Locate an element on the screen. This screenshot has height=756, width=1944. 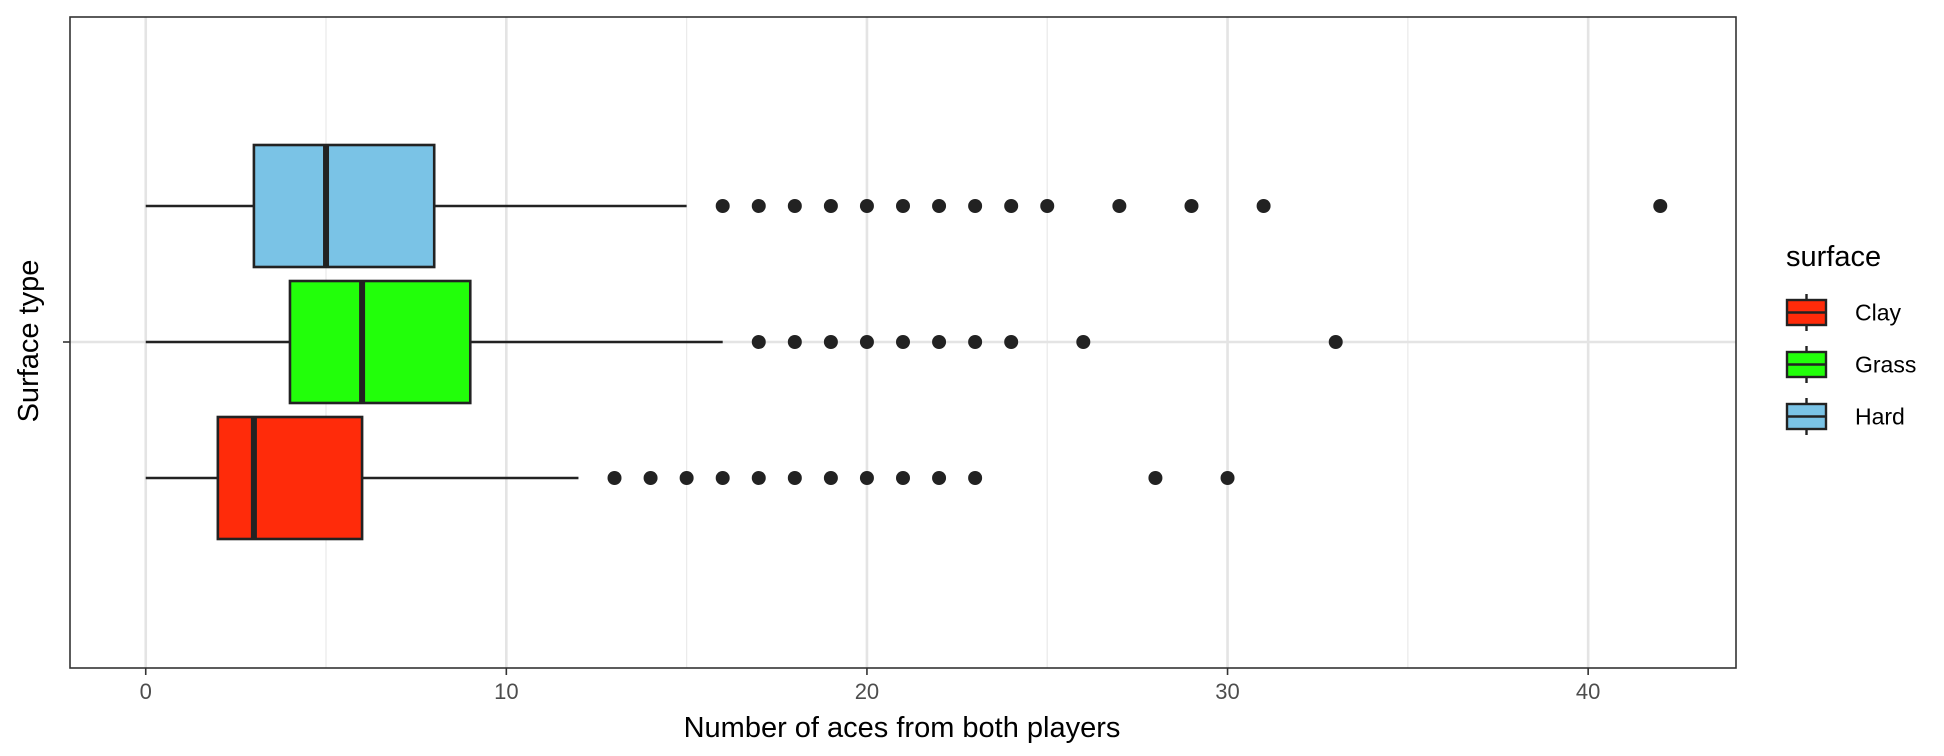
x-tick-label: 40 is located at coordinates (1588, 691).